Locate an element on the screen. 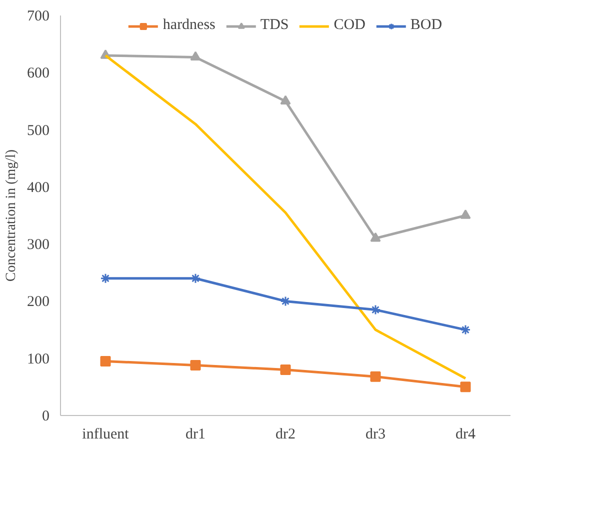 This screenshot has height=524, width=603. x-tick-label: dr4 is located at coordinates (466, 434).